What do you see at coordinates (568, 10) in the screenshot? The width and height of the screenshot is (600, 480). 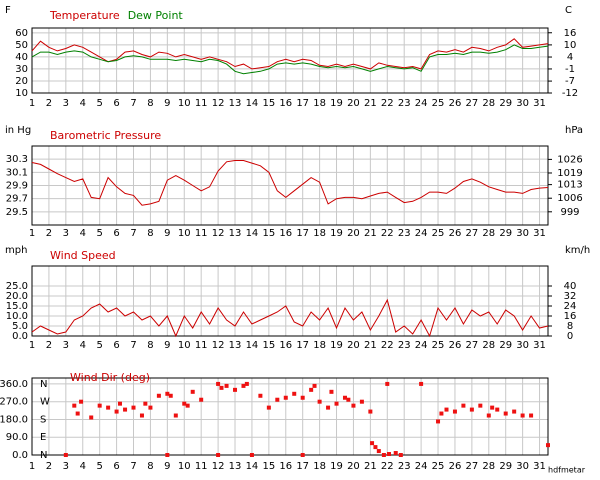 I see `y2-axis-unit: C` at bounding box center [568, 10].